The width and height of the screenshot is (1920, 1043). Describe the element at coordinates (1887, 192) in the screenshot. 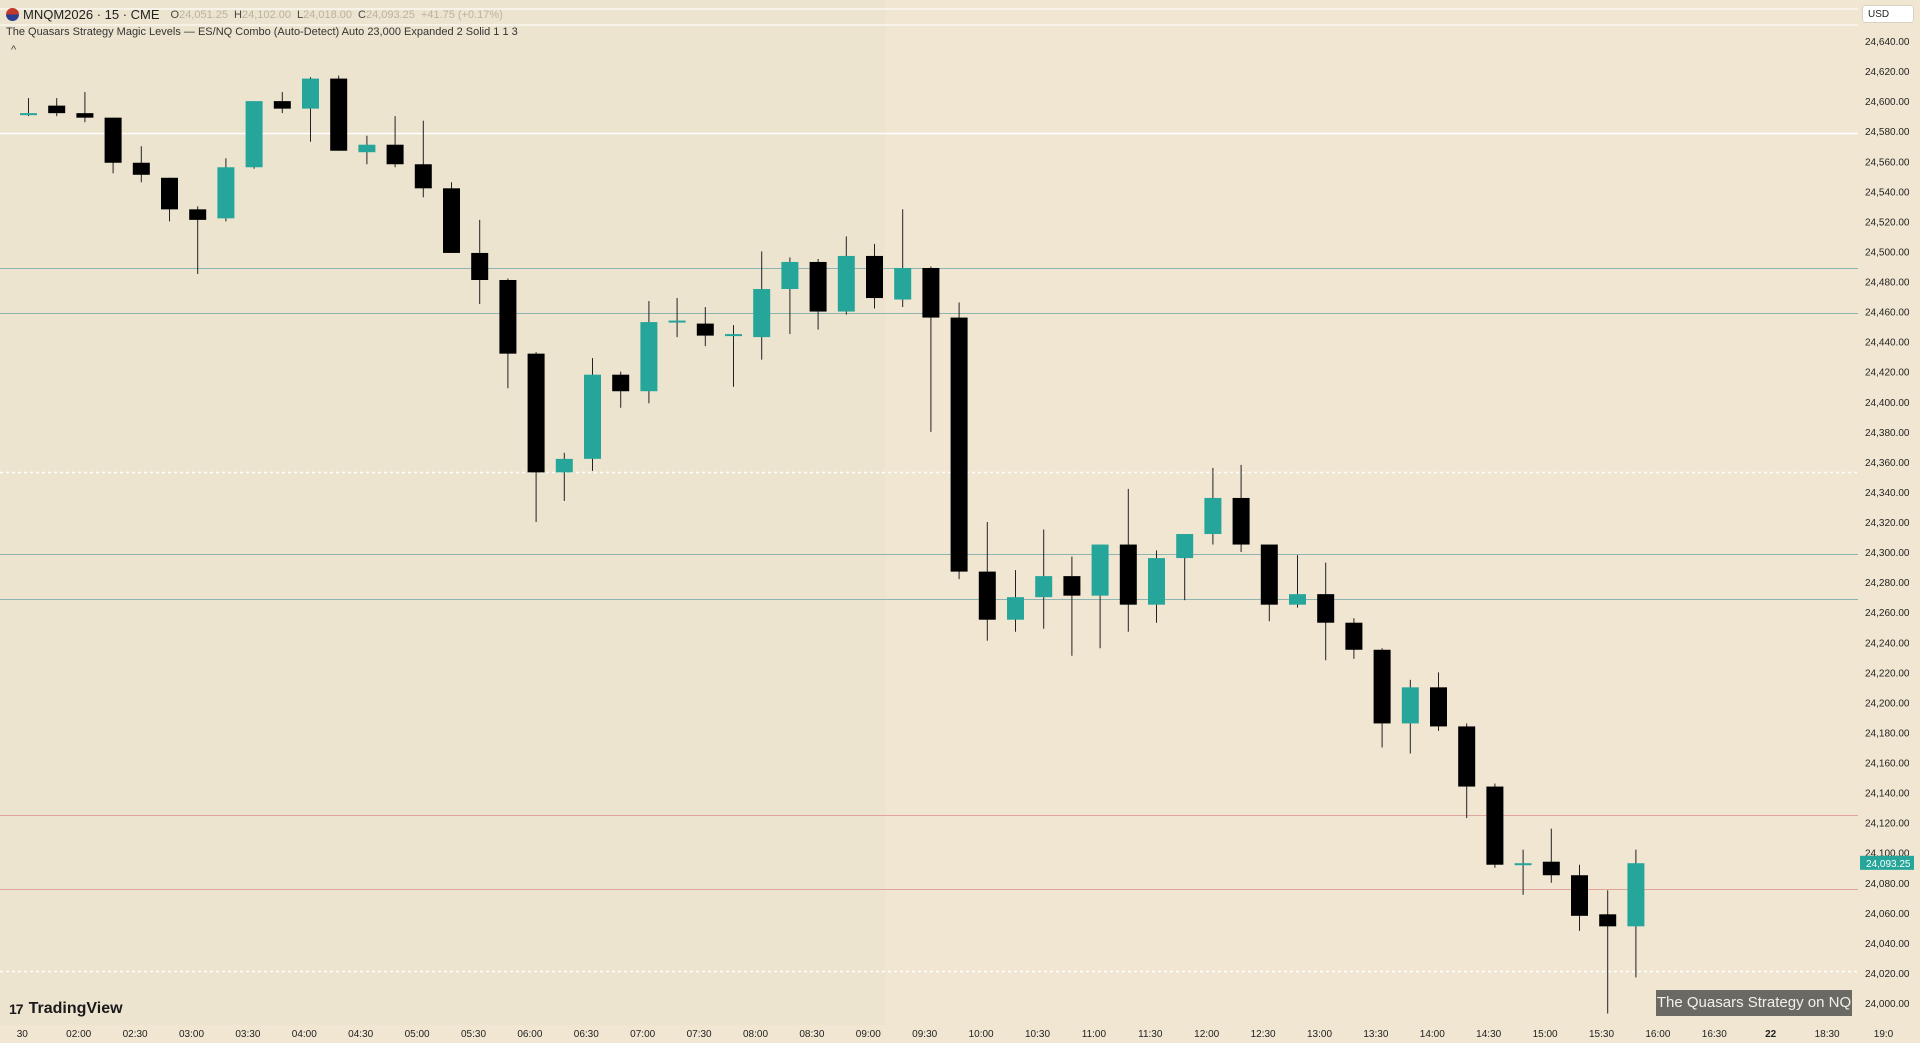

I see `y-tick-label: 24,540.00` at that location.